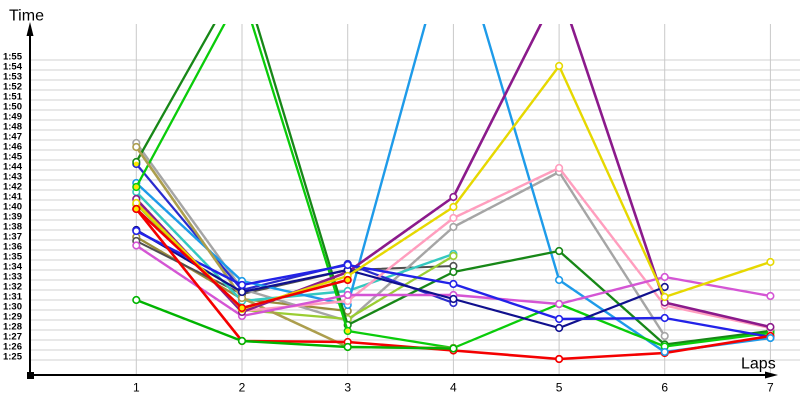 The width and height of the screenshot is (800, 405). I want to click on svg-text: 1:45, so click(13, 157).